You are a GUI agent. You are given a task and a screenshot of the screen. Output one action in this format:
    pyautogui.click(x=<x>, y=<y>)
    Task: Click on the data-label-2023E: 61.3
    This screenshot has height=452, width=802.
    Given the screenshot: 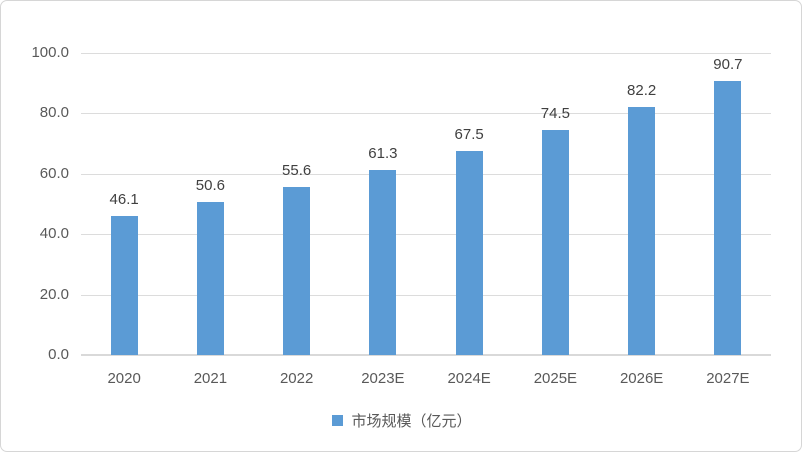 What is the action you would take?
    pyautogui.click(x=383, y=153)
    